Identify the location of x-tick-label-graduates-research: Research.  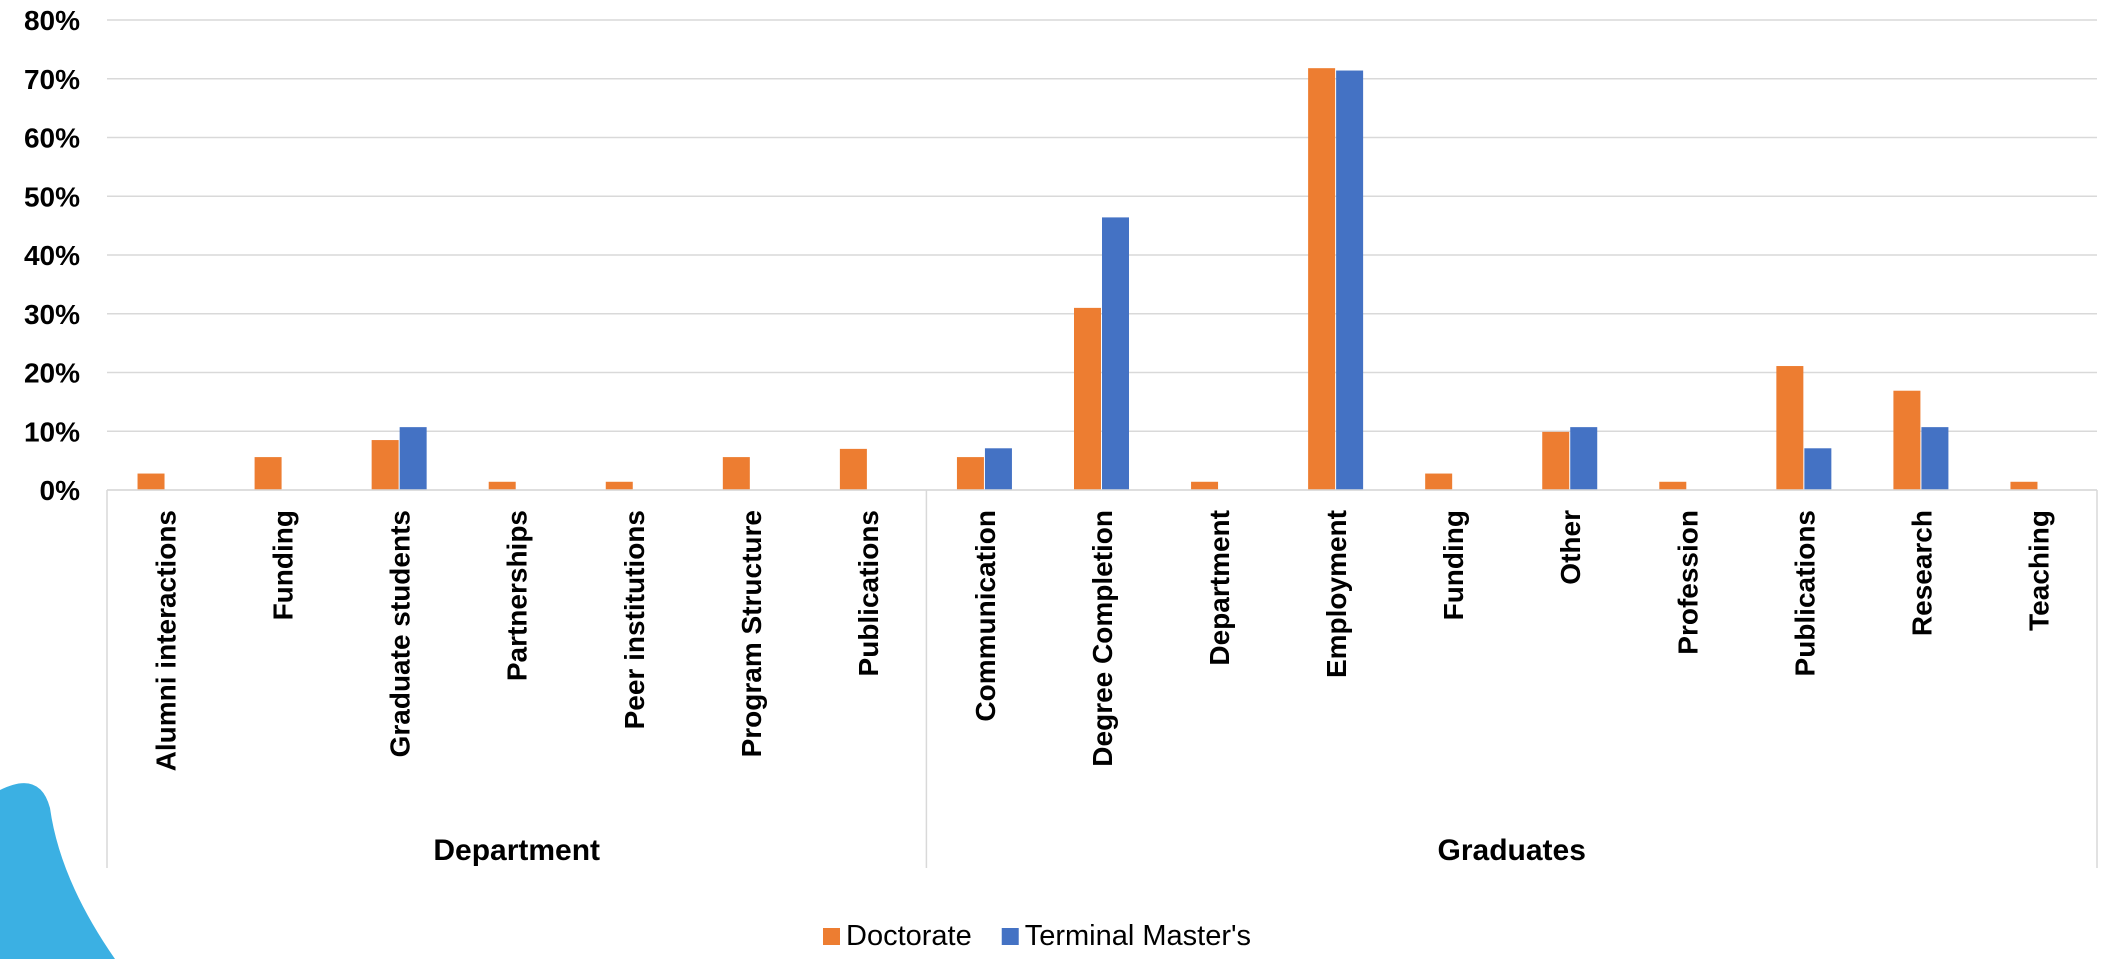
(1921, 573).